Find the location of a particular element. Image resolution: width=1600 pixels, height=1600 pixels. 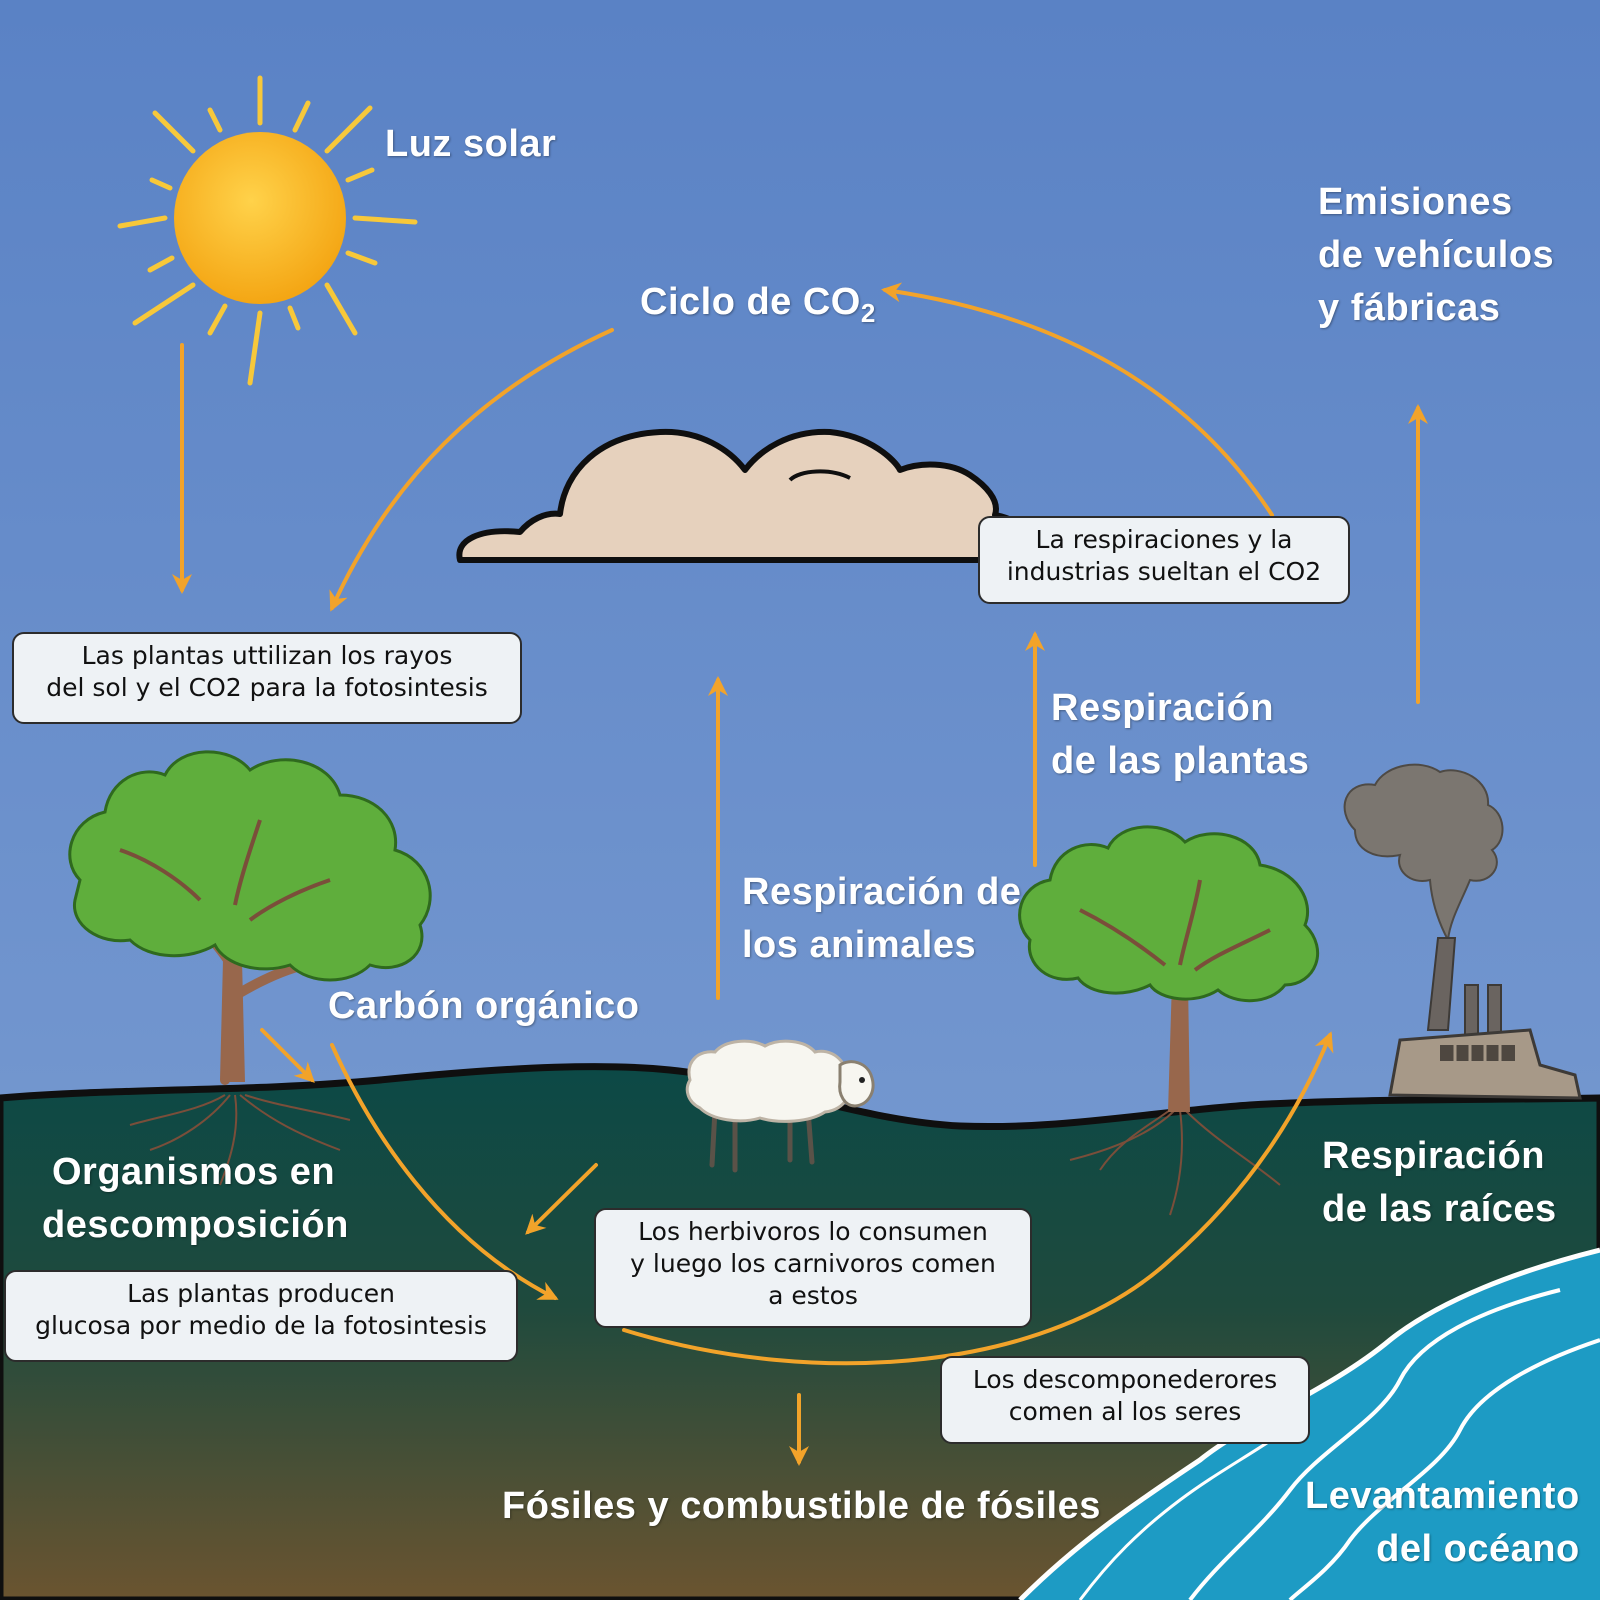

emissions-line-1: Emisiones is located at coordinates (1415, 202).